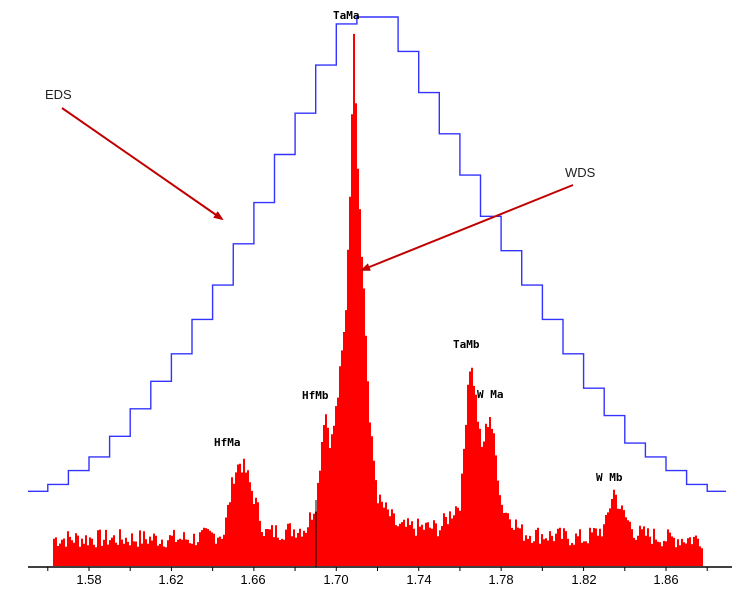 Image resolution: width=743 pixels, height=615 pixels. Describe the element at coordinates (466, 344) in the screenshot. I see `peak-label-tamb: TaMb` at that location.